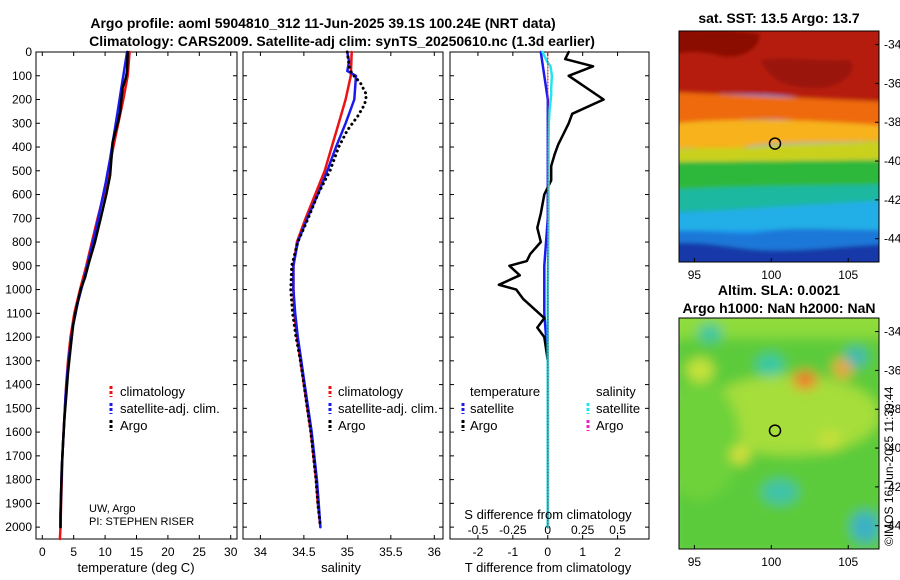  Describe the element at coordinates (547, 530) in the screenshot. I see `s-tick-label: 0` at that location.